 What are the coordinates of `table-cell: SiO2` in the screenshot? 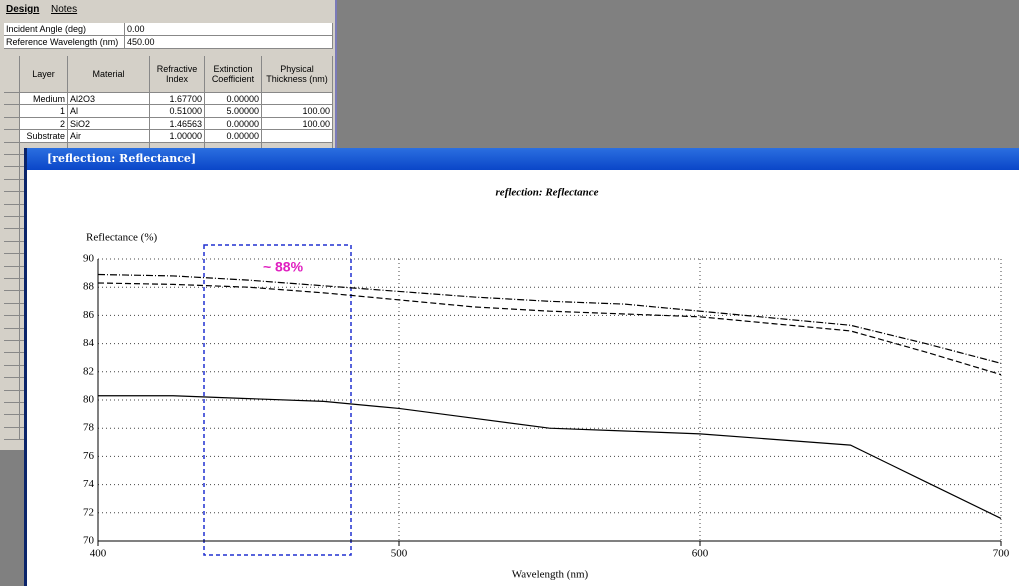 It's located at (109, 124).